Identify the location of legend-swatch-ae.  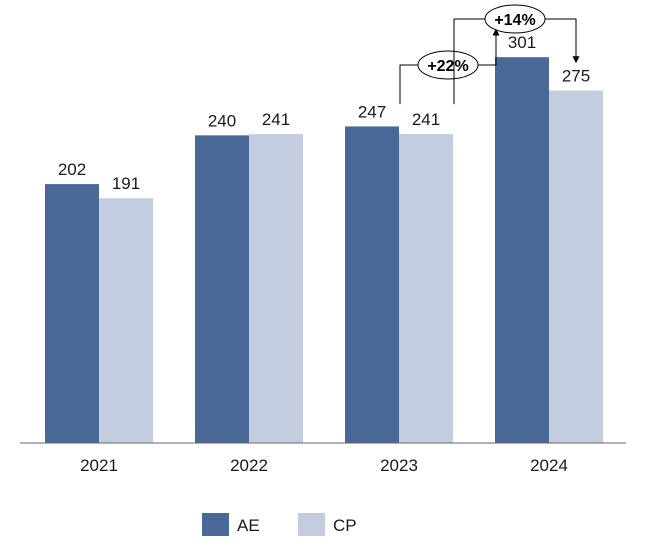
(215, 524).